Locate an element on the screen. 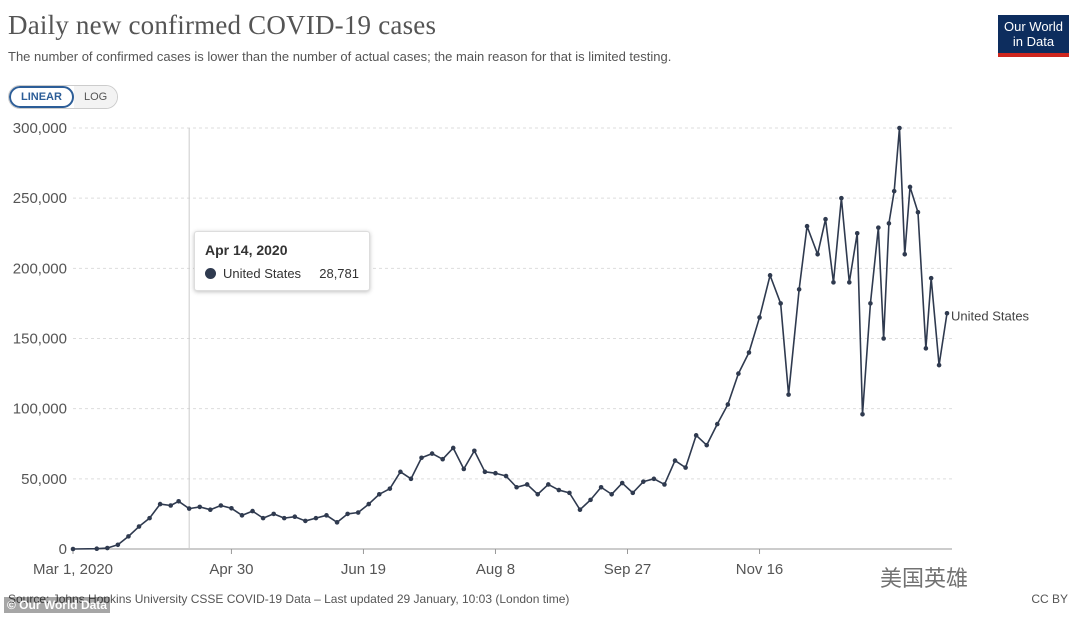 Image resolution: width=1080 pixels, height=619 pixels. x-tick-label: Jun 19 is located at coordinates (363, 569).